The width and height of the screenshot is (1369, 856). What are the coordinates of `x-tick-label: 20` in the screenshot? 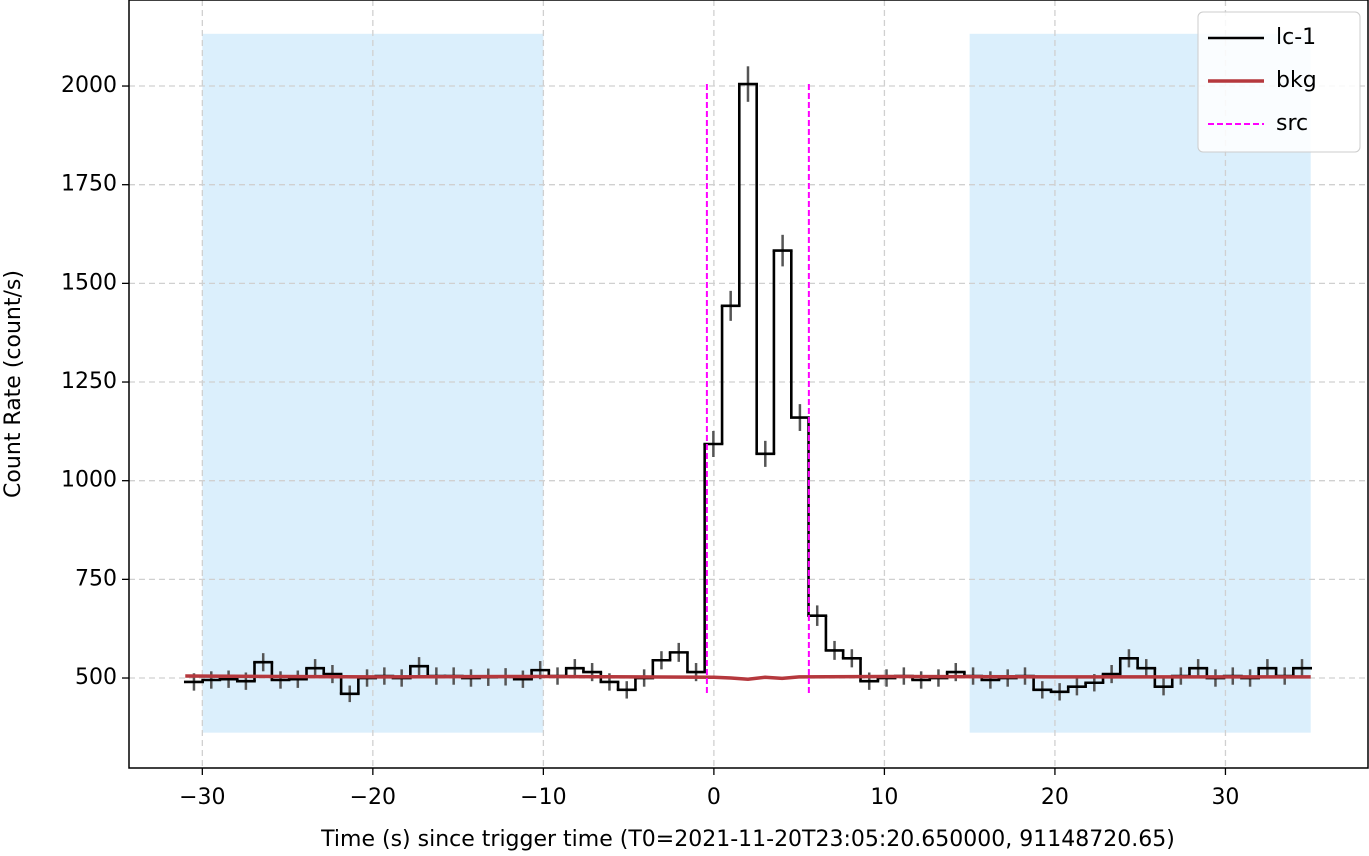 It's located at (1055, 797).